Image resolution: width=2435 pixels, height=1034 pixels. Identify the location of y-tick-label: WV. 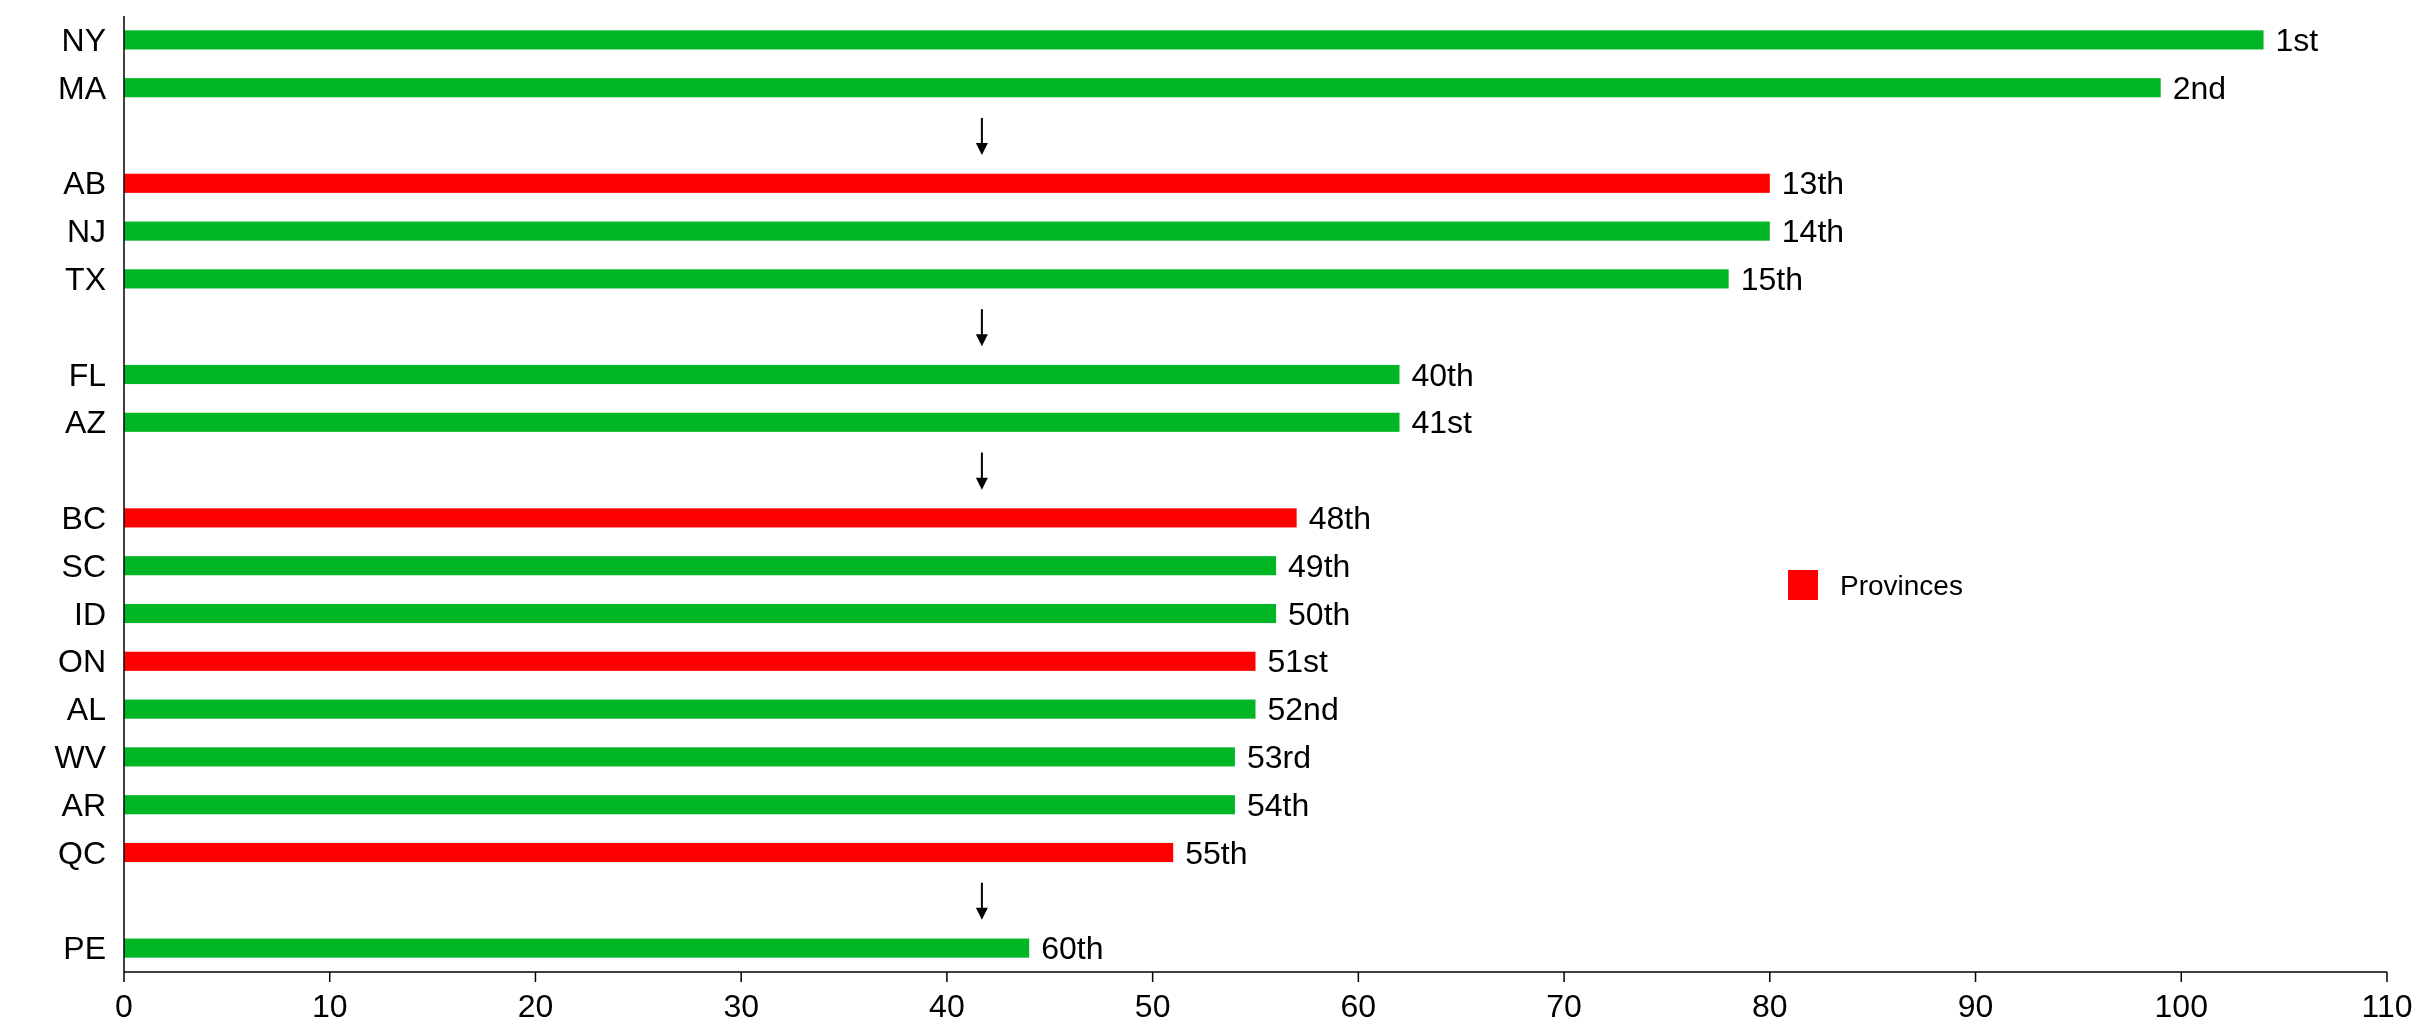
(80, 756).